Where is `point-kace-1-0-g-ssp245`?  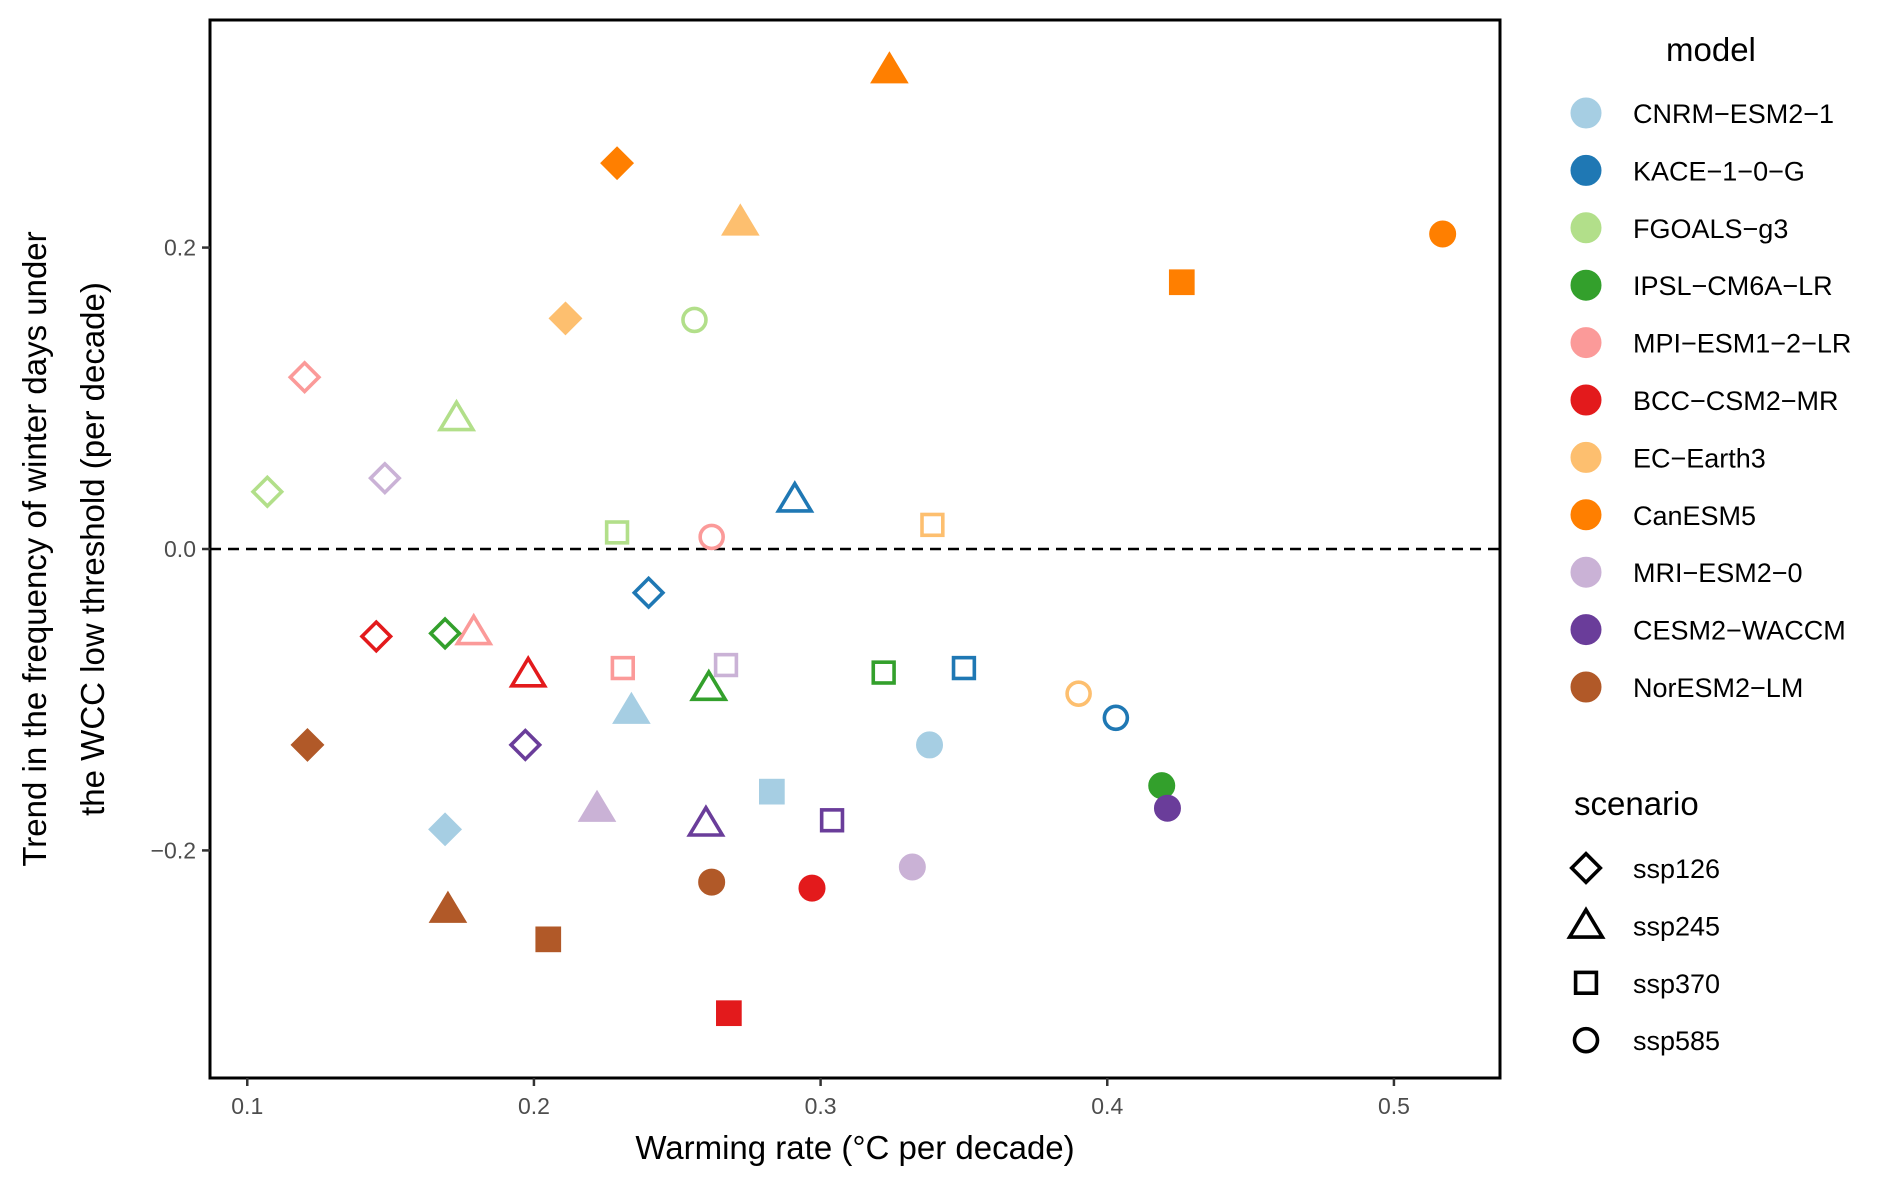
point-kace-1-0-g-ssp245 is located at coordinates (795, 496).